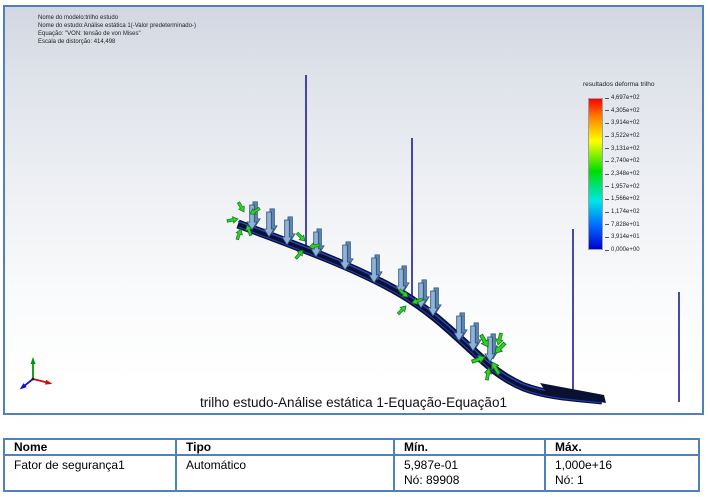 The width and height of the screenshot is (710, 497). I want to click on legend-value: 4,305e+02, so click(622, 110).